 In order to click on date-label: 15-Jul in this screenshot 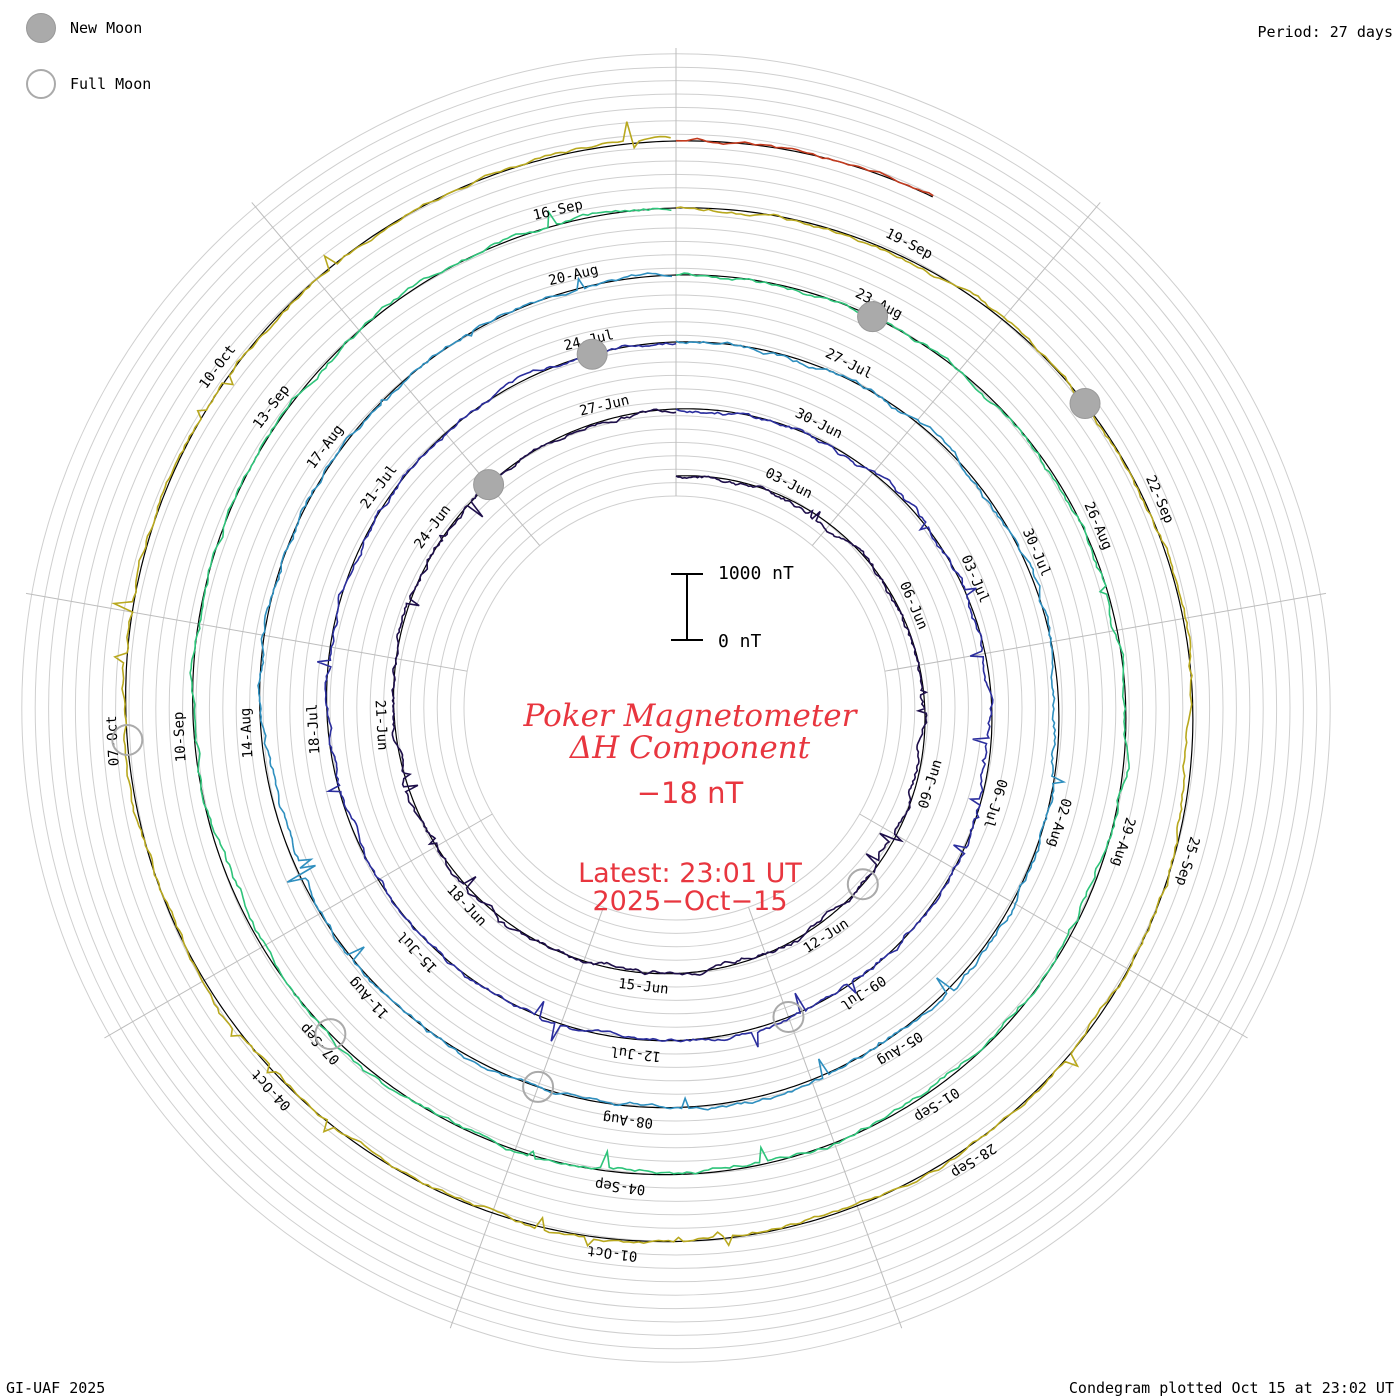, I will do `click(417, 952)`.